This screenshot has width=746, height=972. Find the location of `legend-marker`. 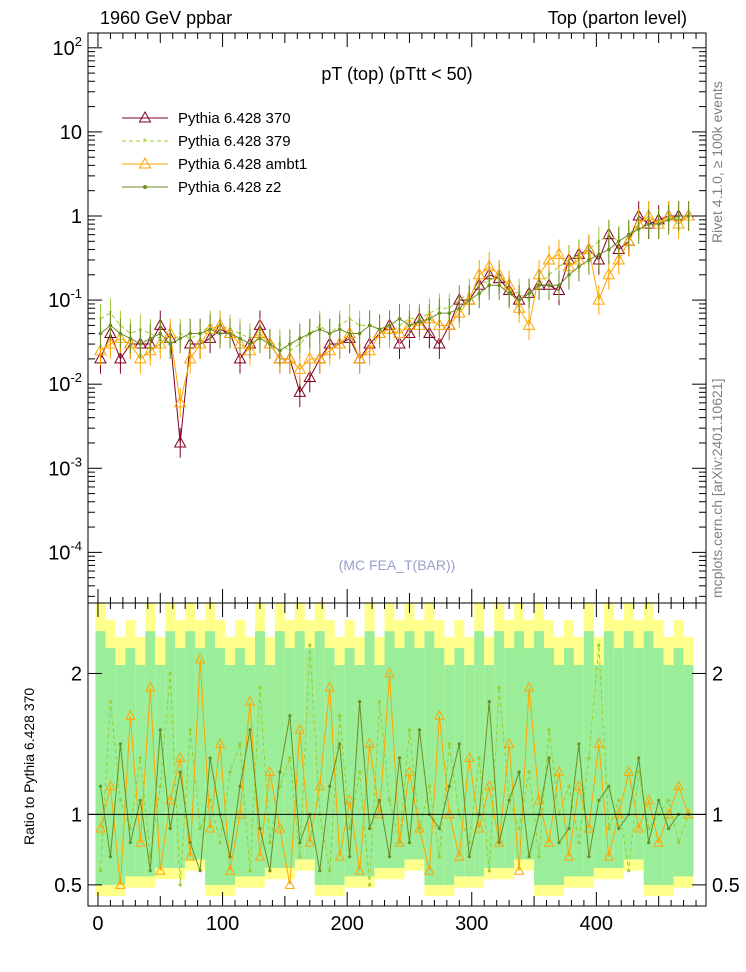

legend-marker is located at coordinates (145, 187).